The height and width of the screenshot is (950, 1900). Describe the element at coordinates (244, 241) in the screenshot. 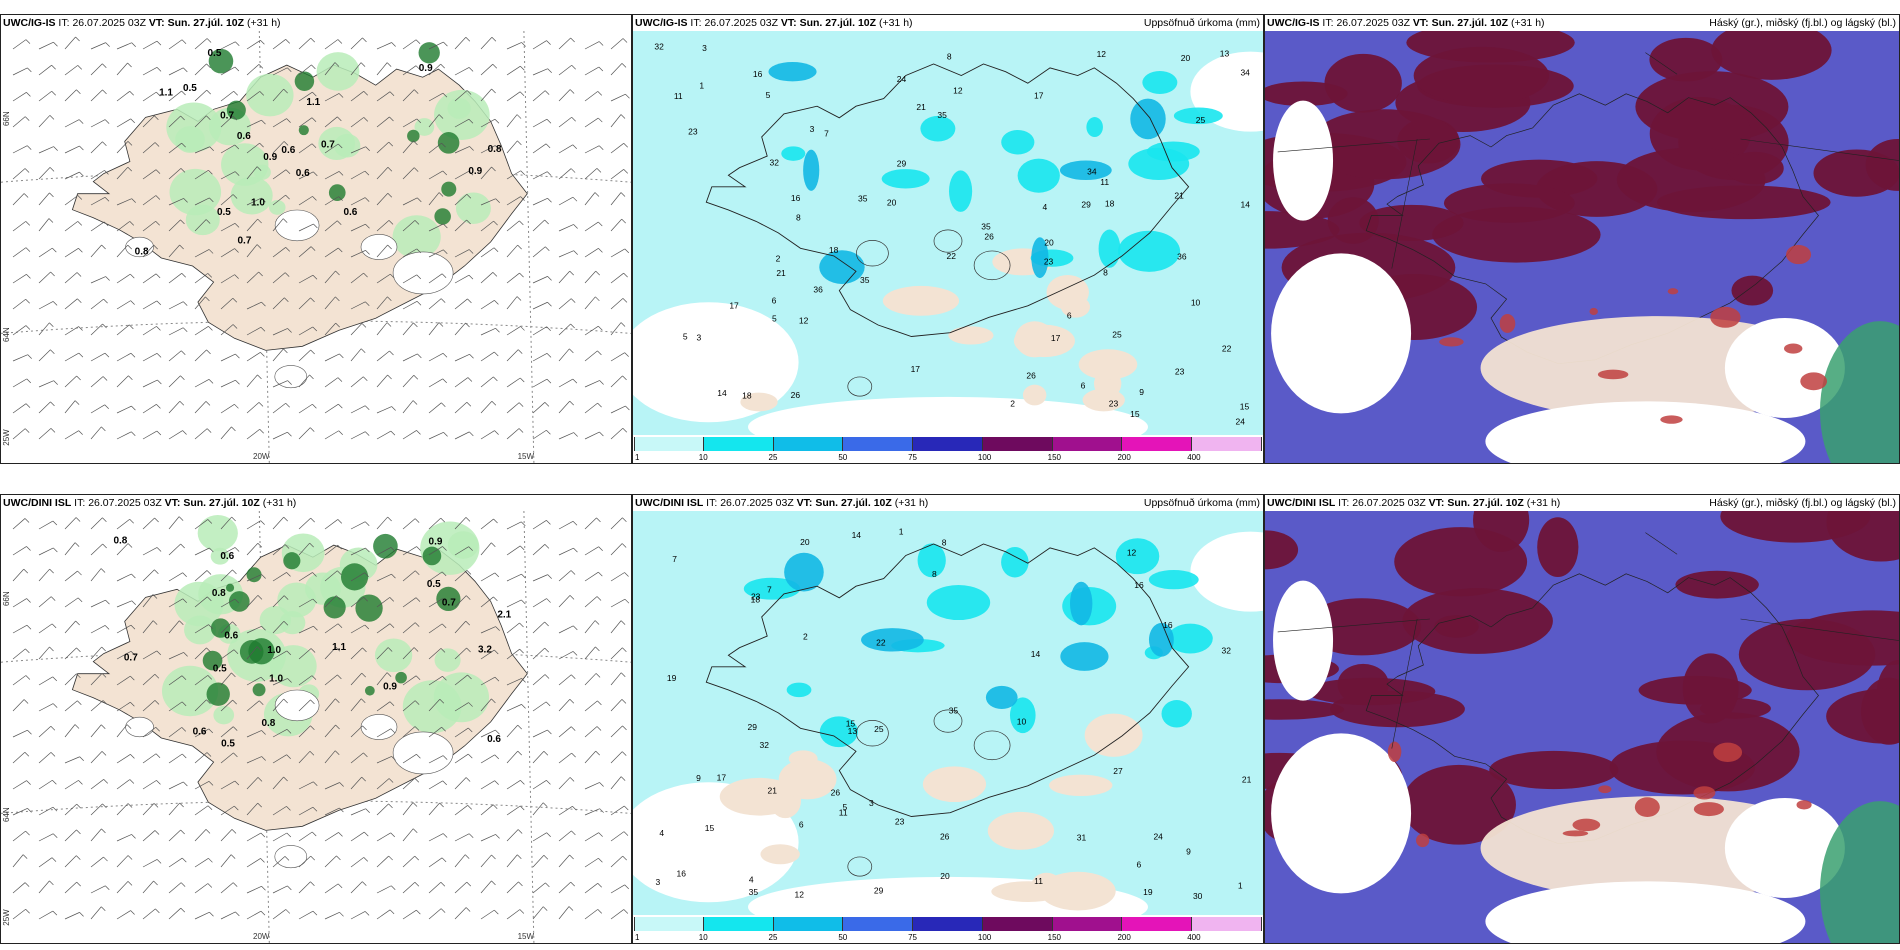

I see `precip-value-label: 0.7` at that location.